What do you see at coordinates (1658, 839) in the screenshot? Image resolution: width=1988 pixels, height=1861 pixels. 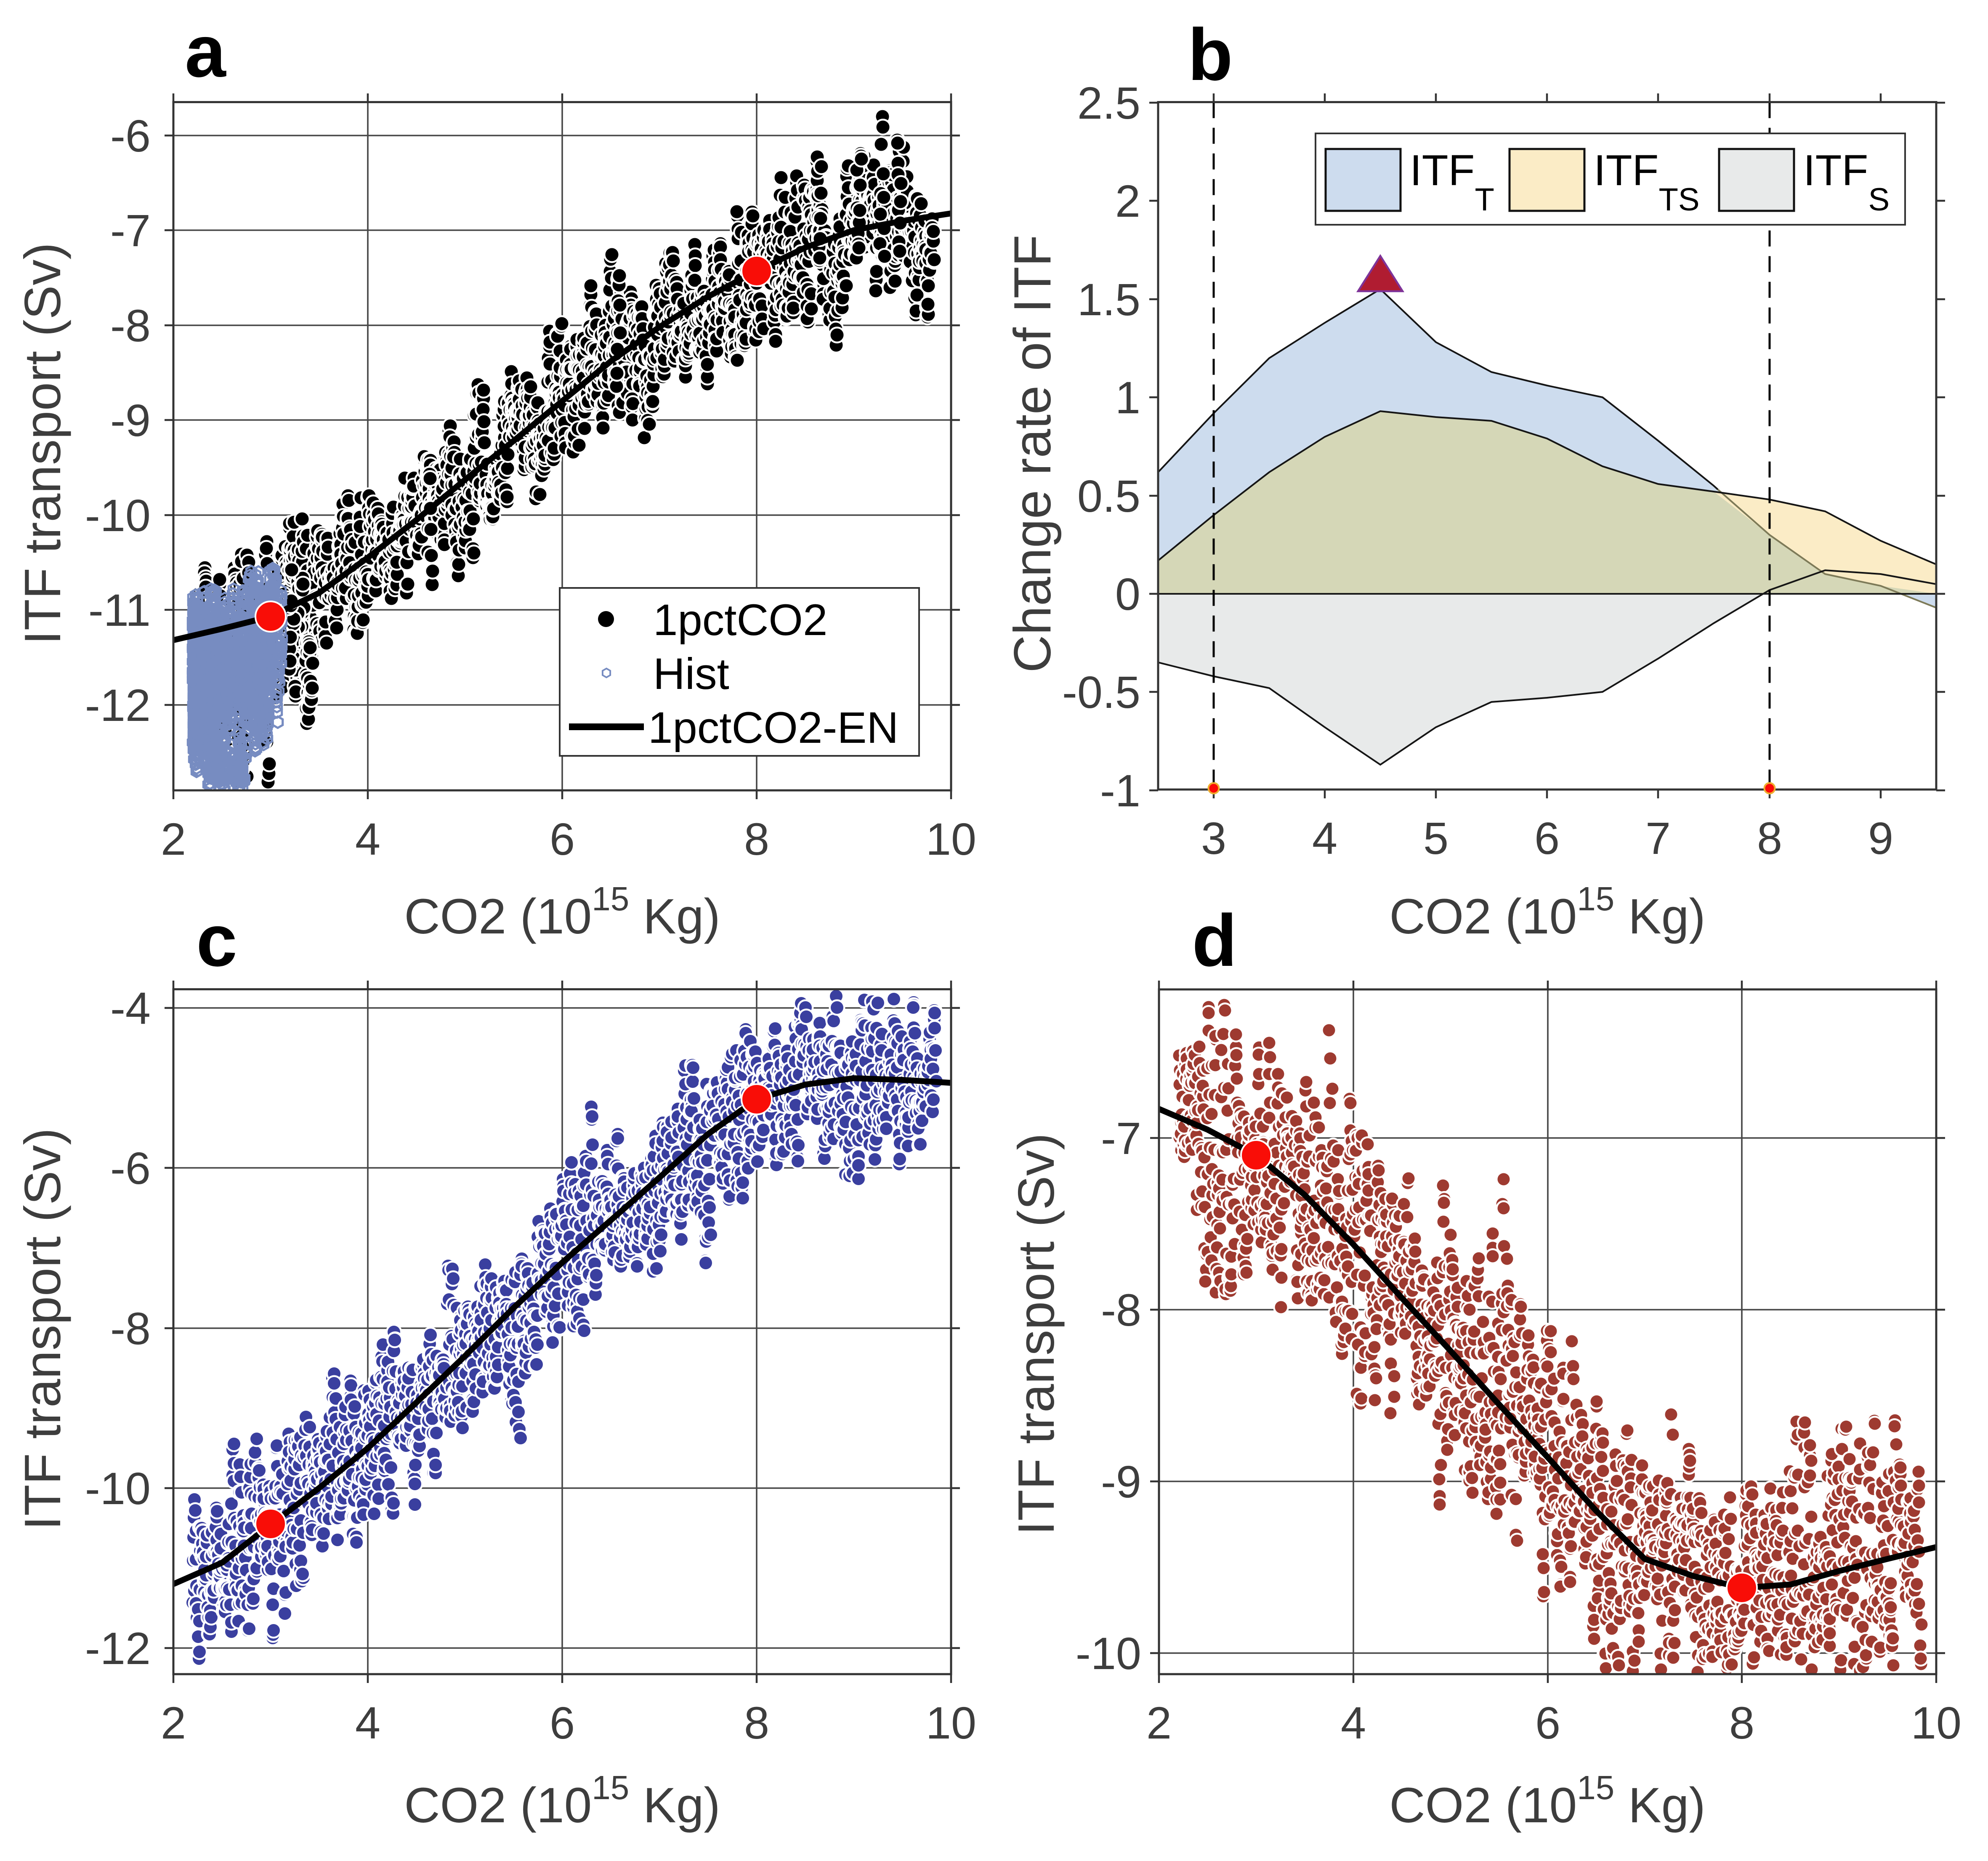 I see `svg-text: 7` at bounding box center [1658, 839].